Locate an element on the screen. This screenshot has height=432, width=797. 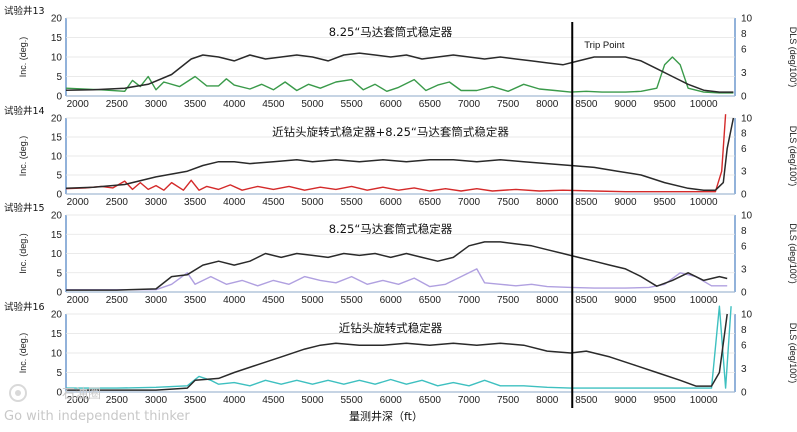
panel-title: 近钻头旋转式稳定器+8.25“马达套筒式稳定器 is located at coordinates (390, 132).